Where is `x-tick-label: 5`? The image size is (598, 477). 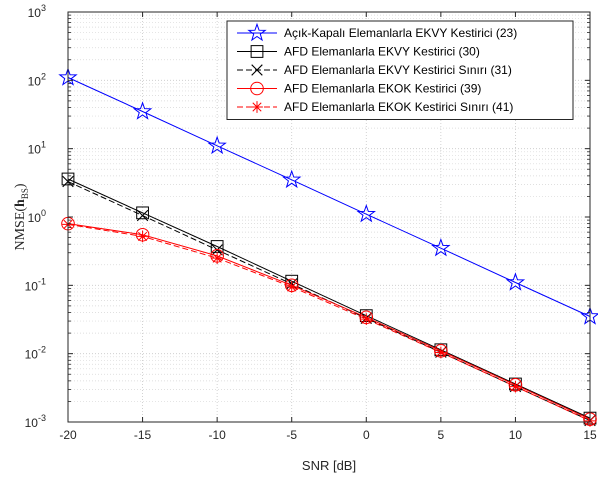
x-tick-label: 5 is located at coordinates (441, 435).